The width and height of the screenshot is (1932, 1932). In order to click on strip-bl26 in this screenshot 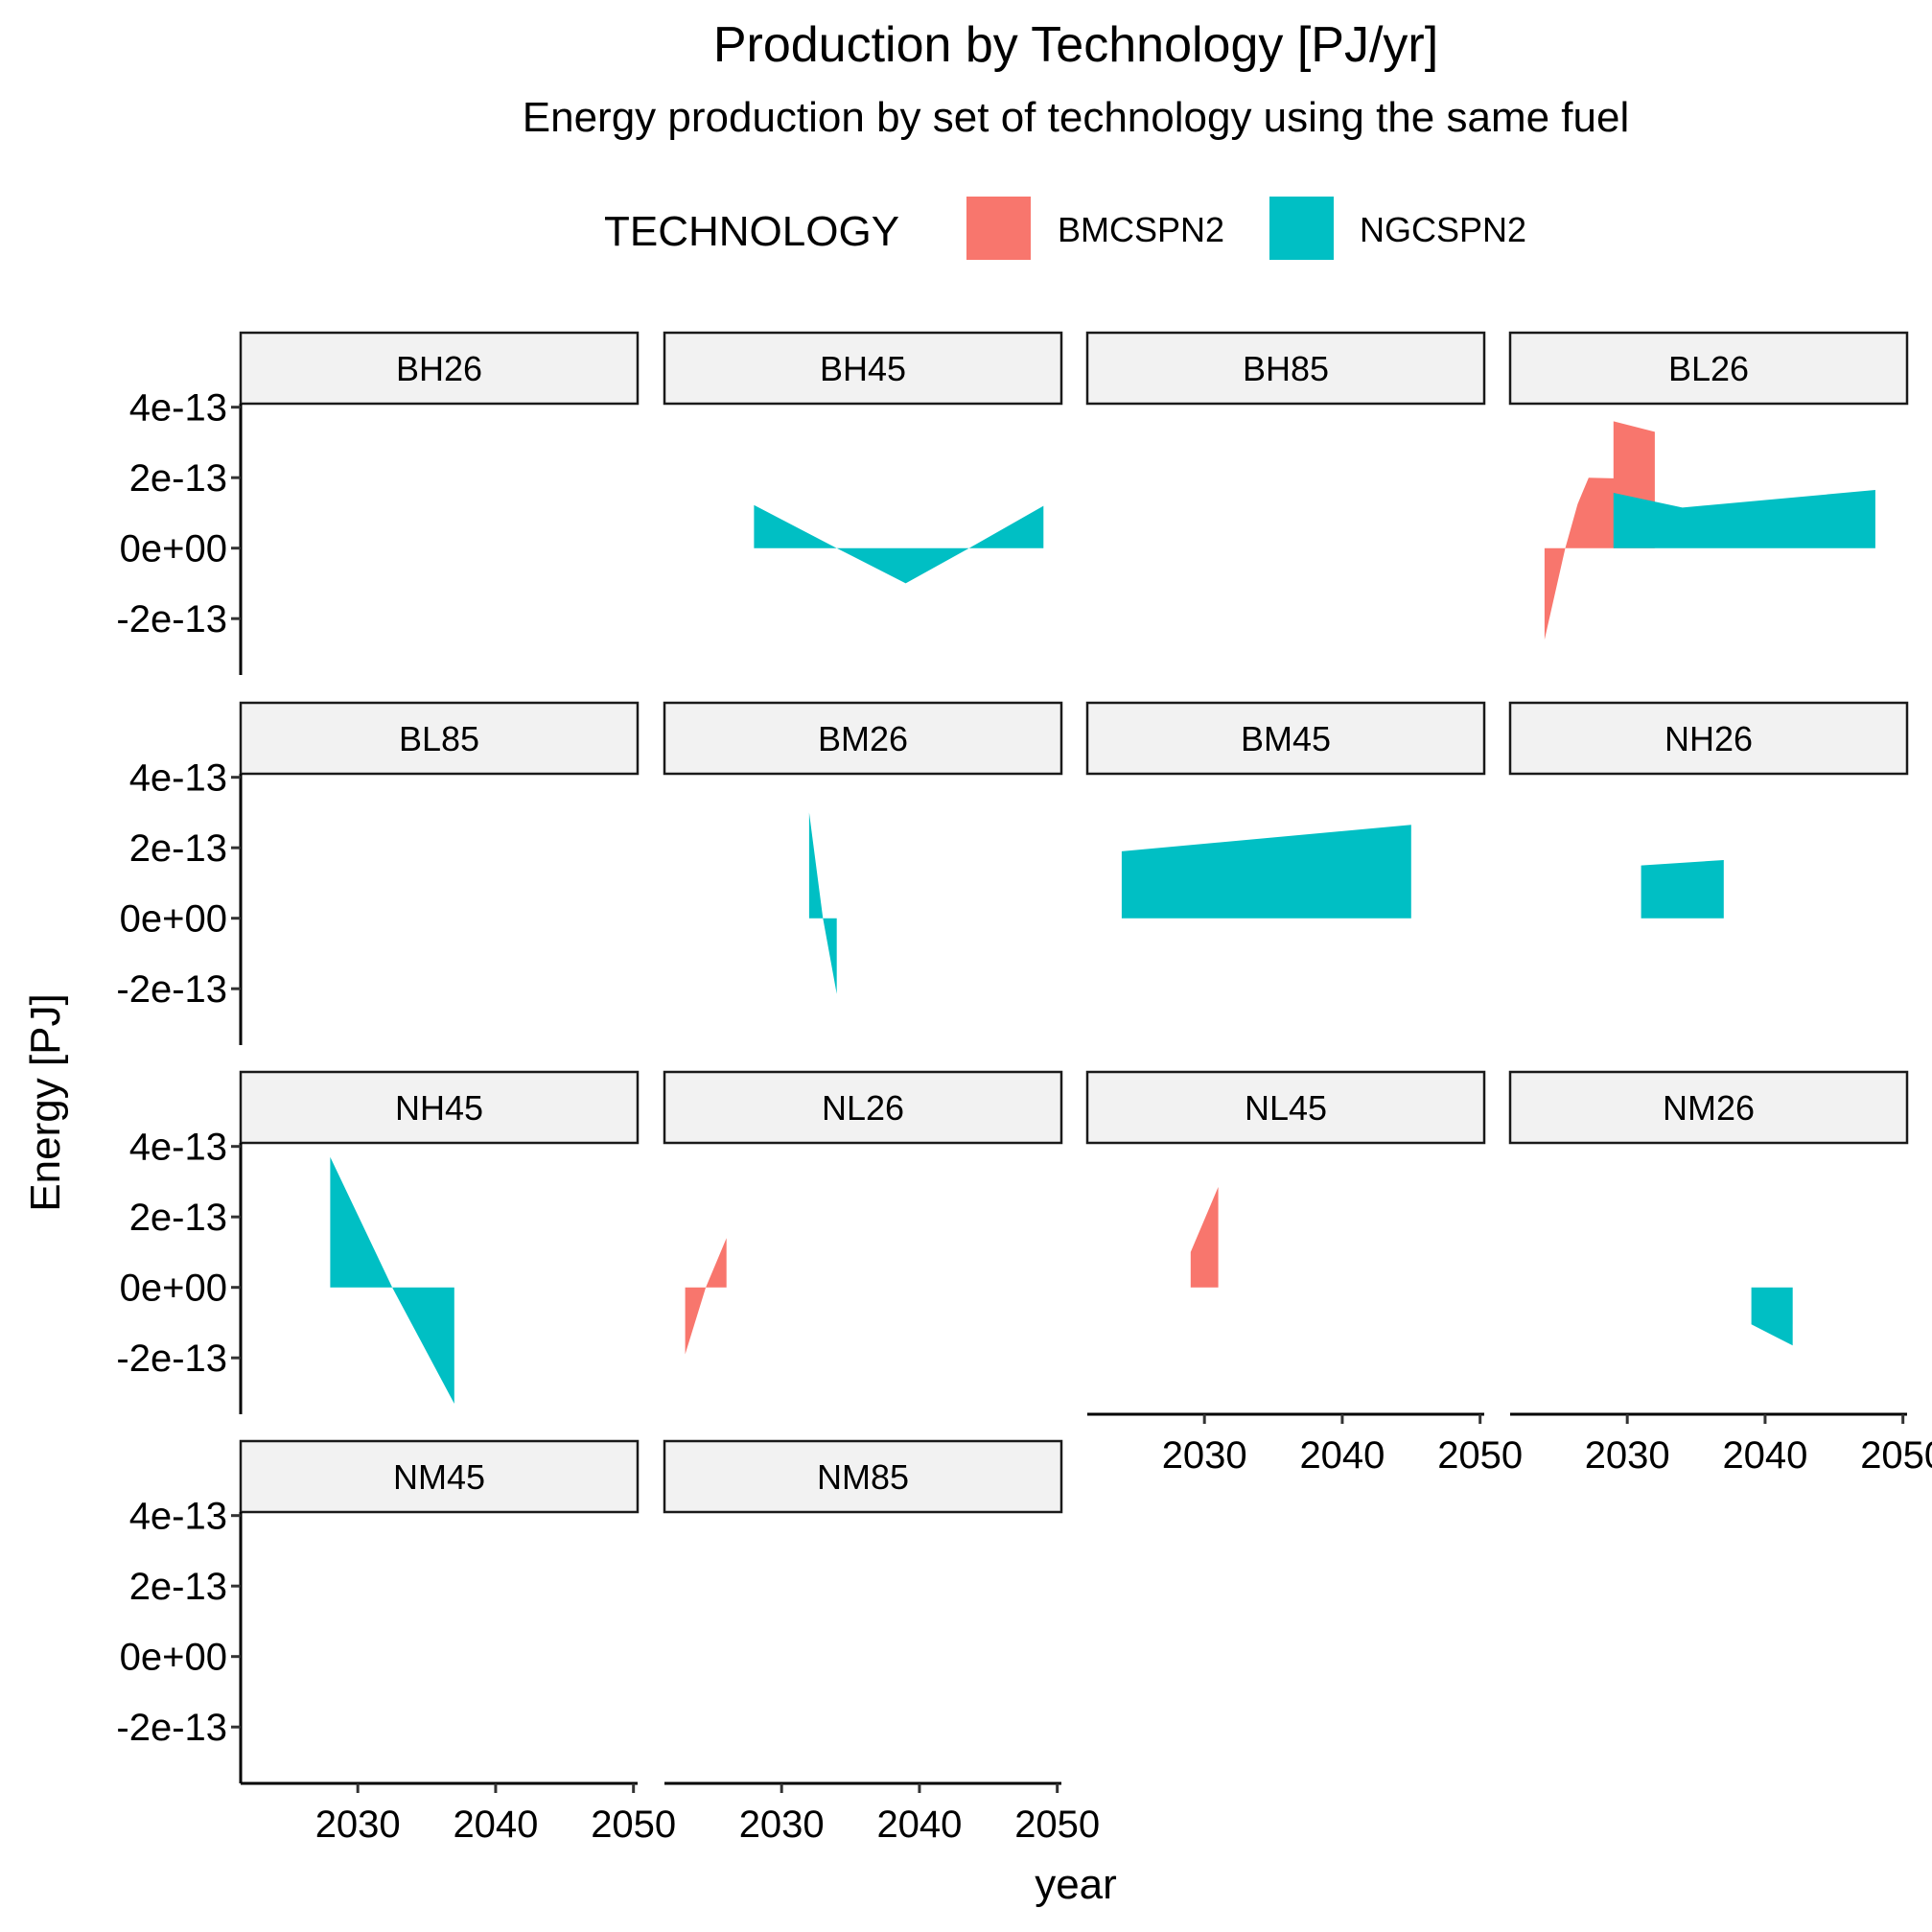, I will do `click(1708, 368)`.